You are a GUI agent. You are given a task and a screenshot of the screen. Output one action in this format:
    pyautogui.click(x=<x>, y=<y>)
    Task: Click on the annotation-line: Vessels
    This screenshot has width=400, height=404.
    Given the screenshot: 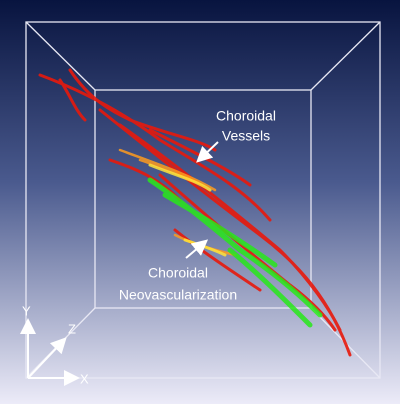 What is the action you would take?
    pyautogui.click(x=246, y=136)
    